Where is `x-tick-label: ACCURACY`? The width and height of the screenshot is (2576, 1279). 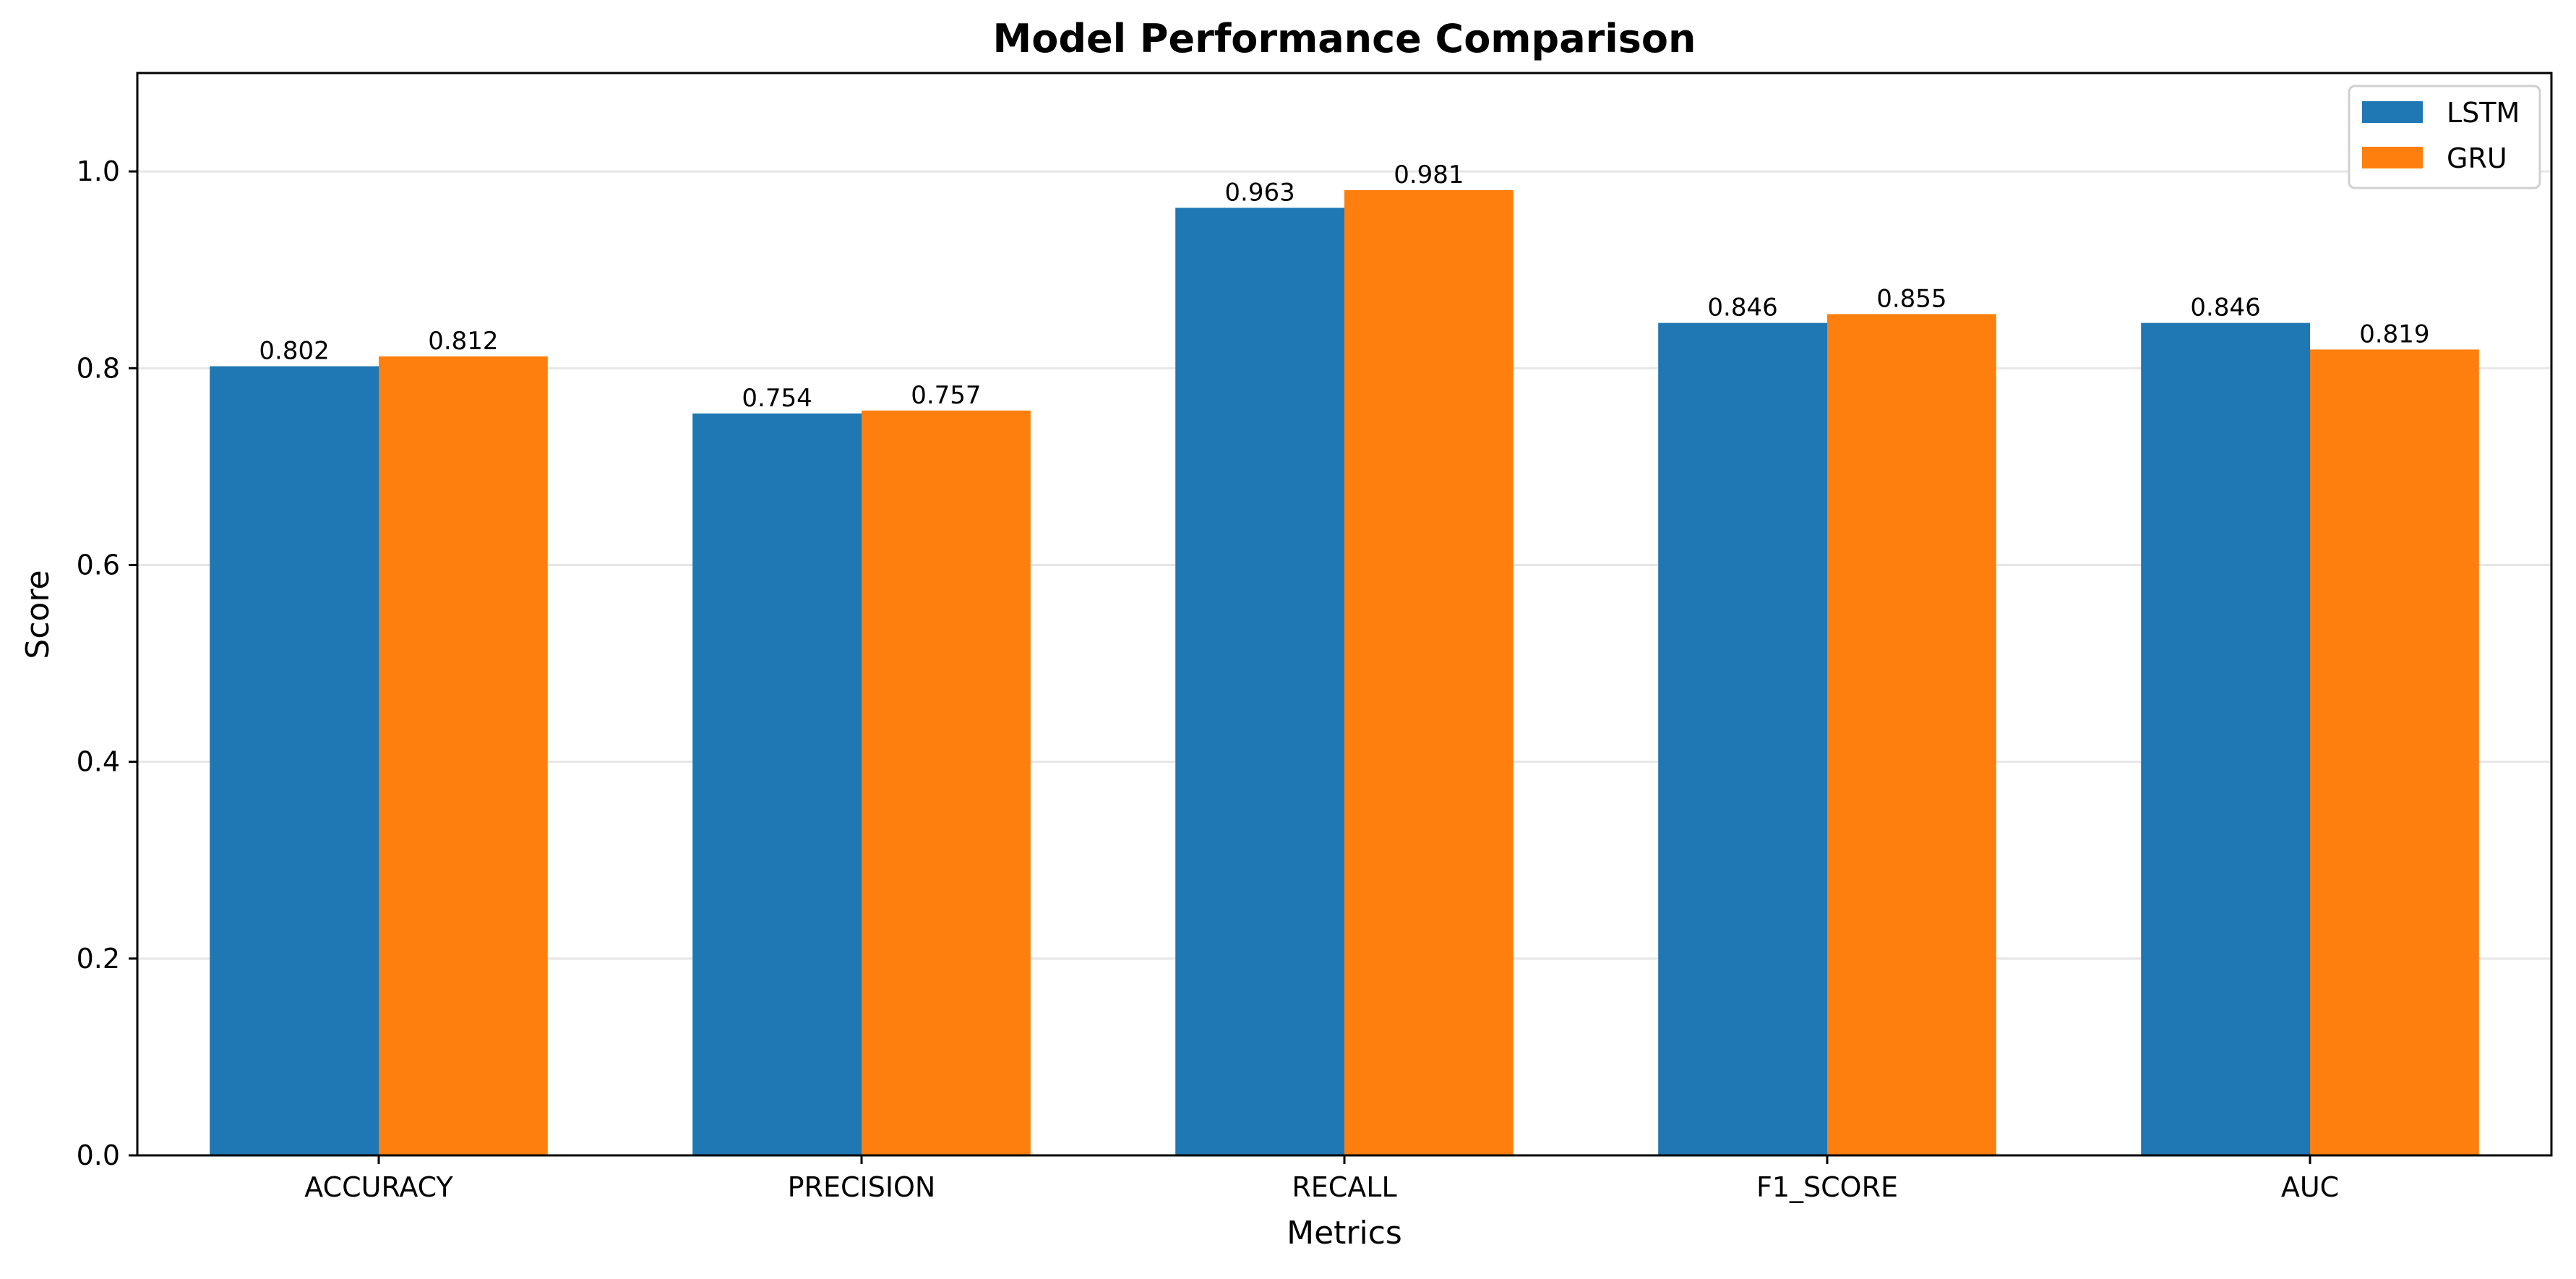 x-tick-label: ACCURACY is located at coordinates (378, 1187).